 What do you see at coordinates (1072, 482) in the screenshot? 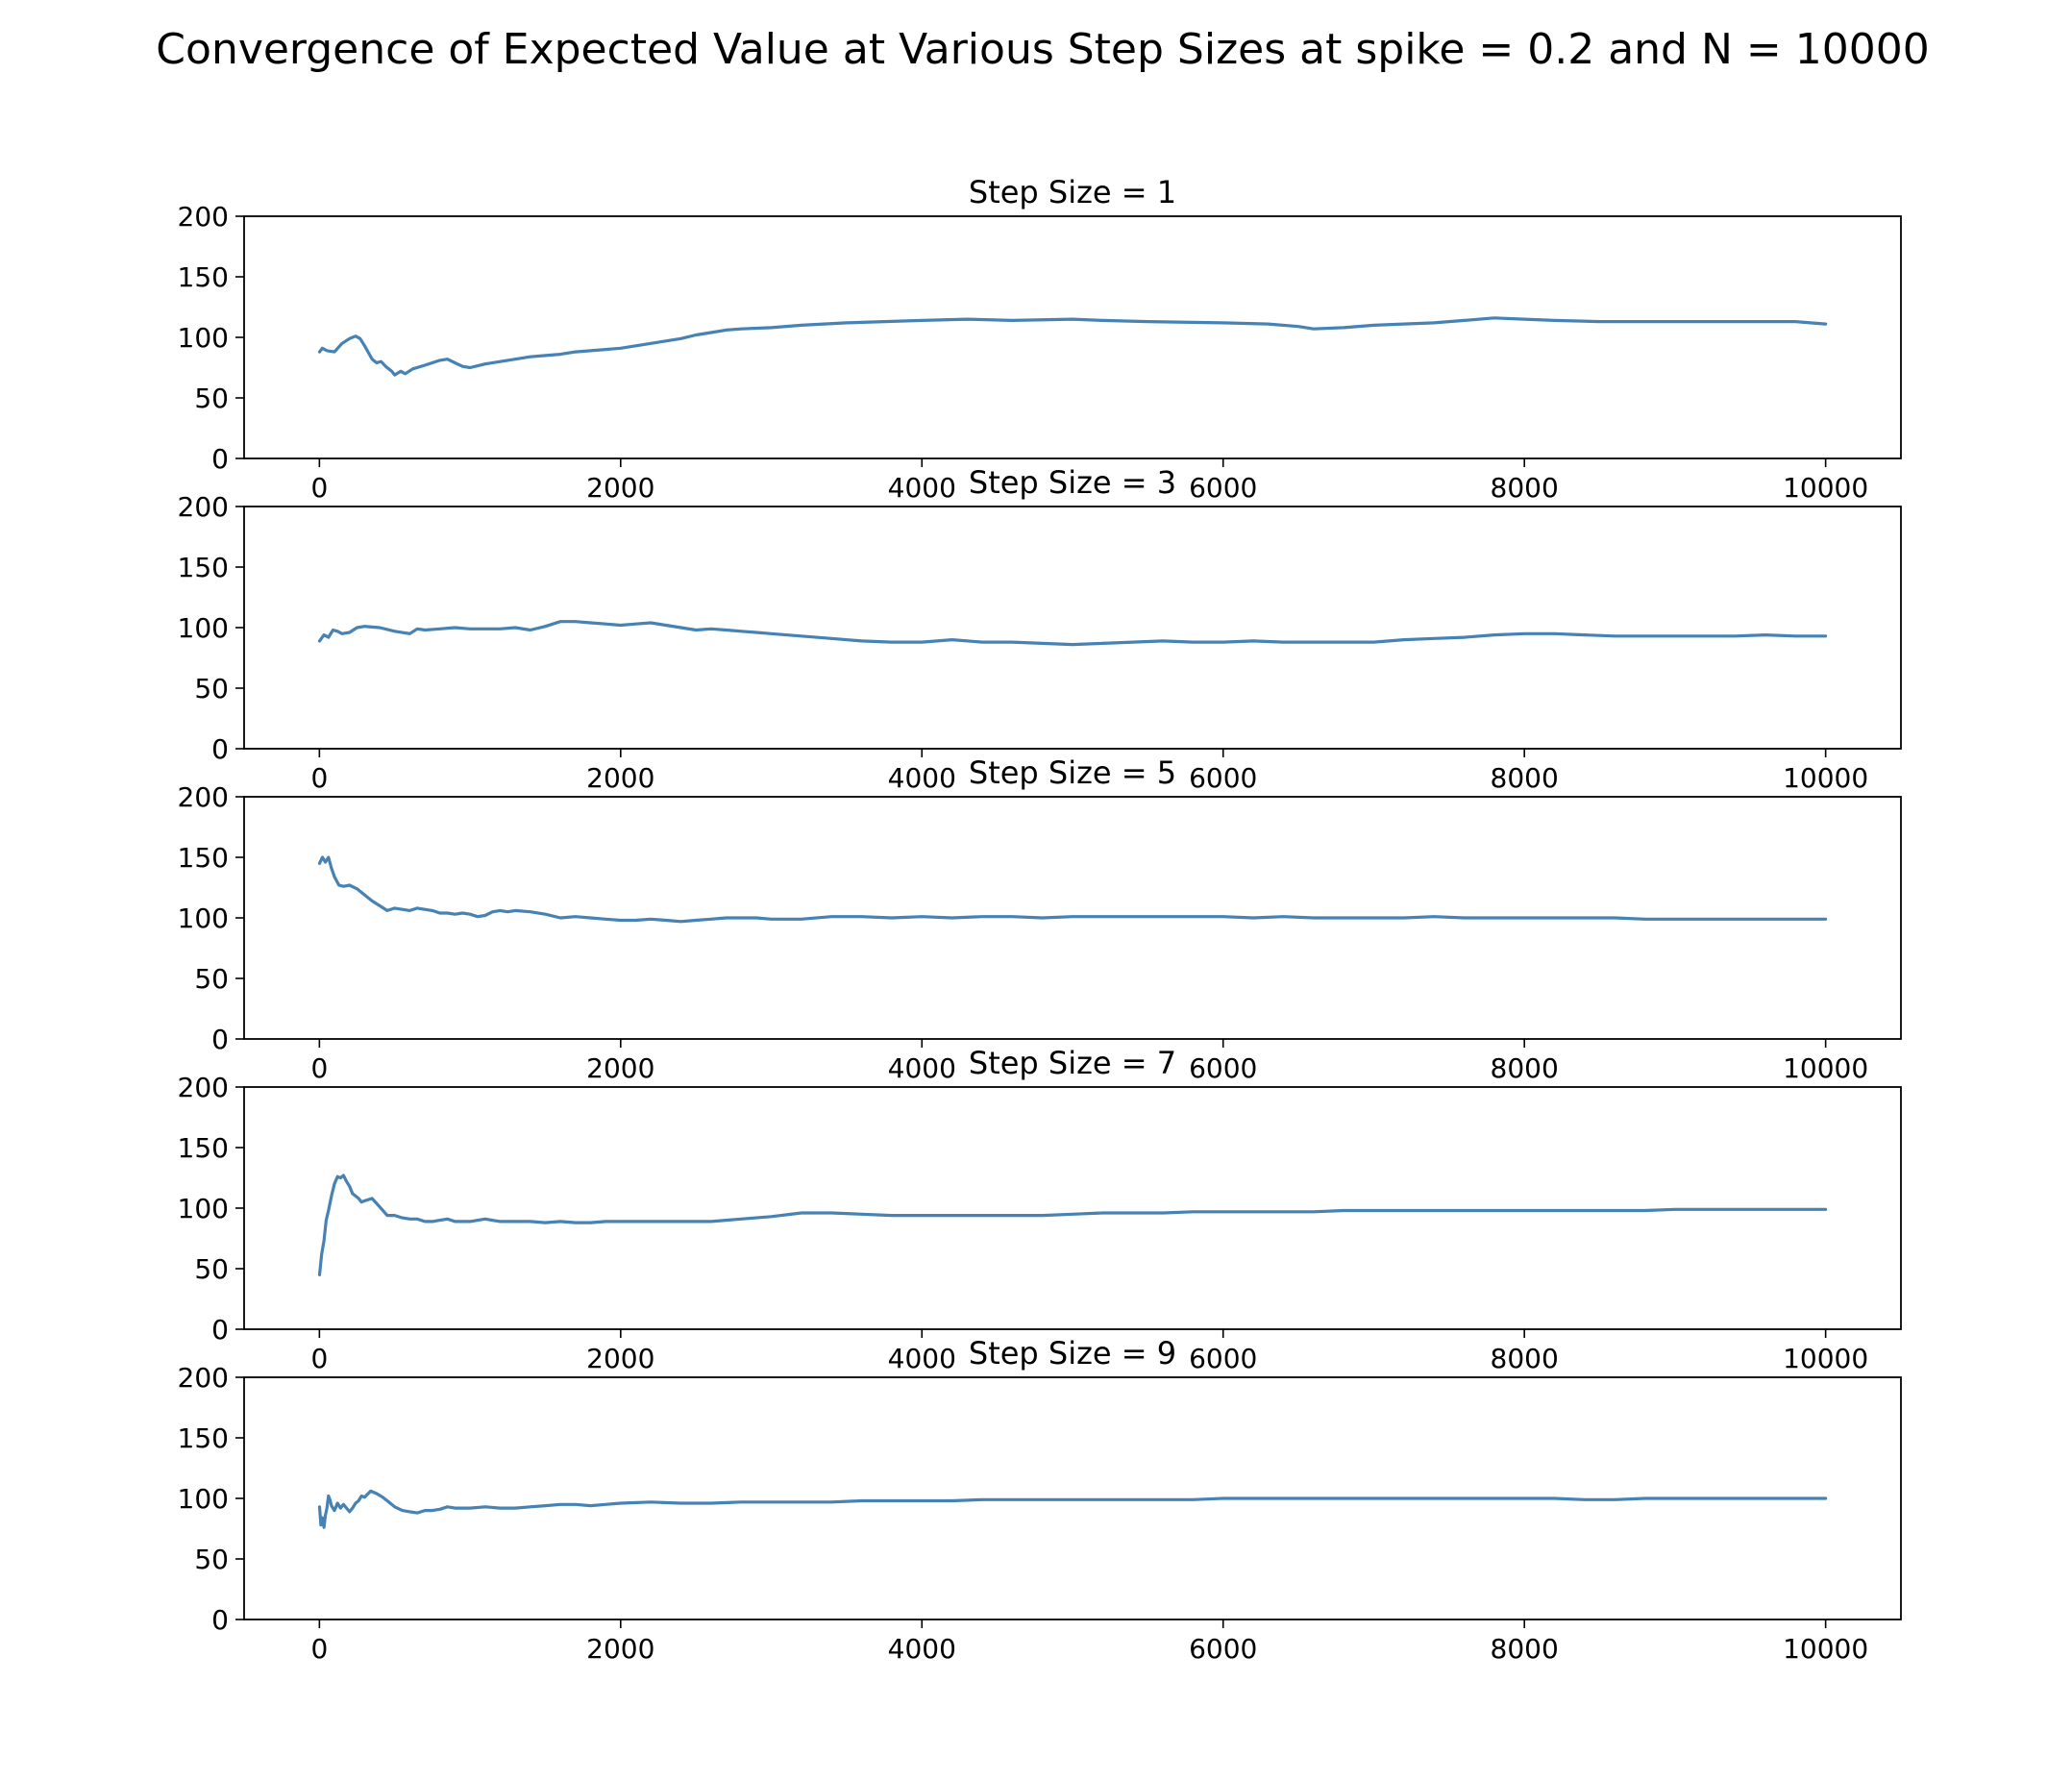
I see `subplot-title: Step Size = 3` at bounding box center [1072, 482].